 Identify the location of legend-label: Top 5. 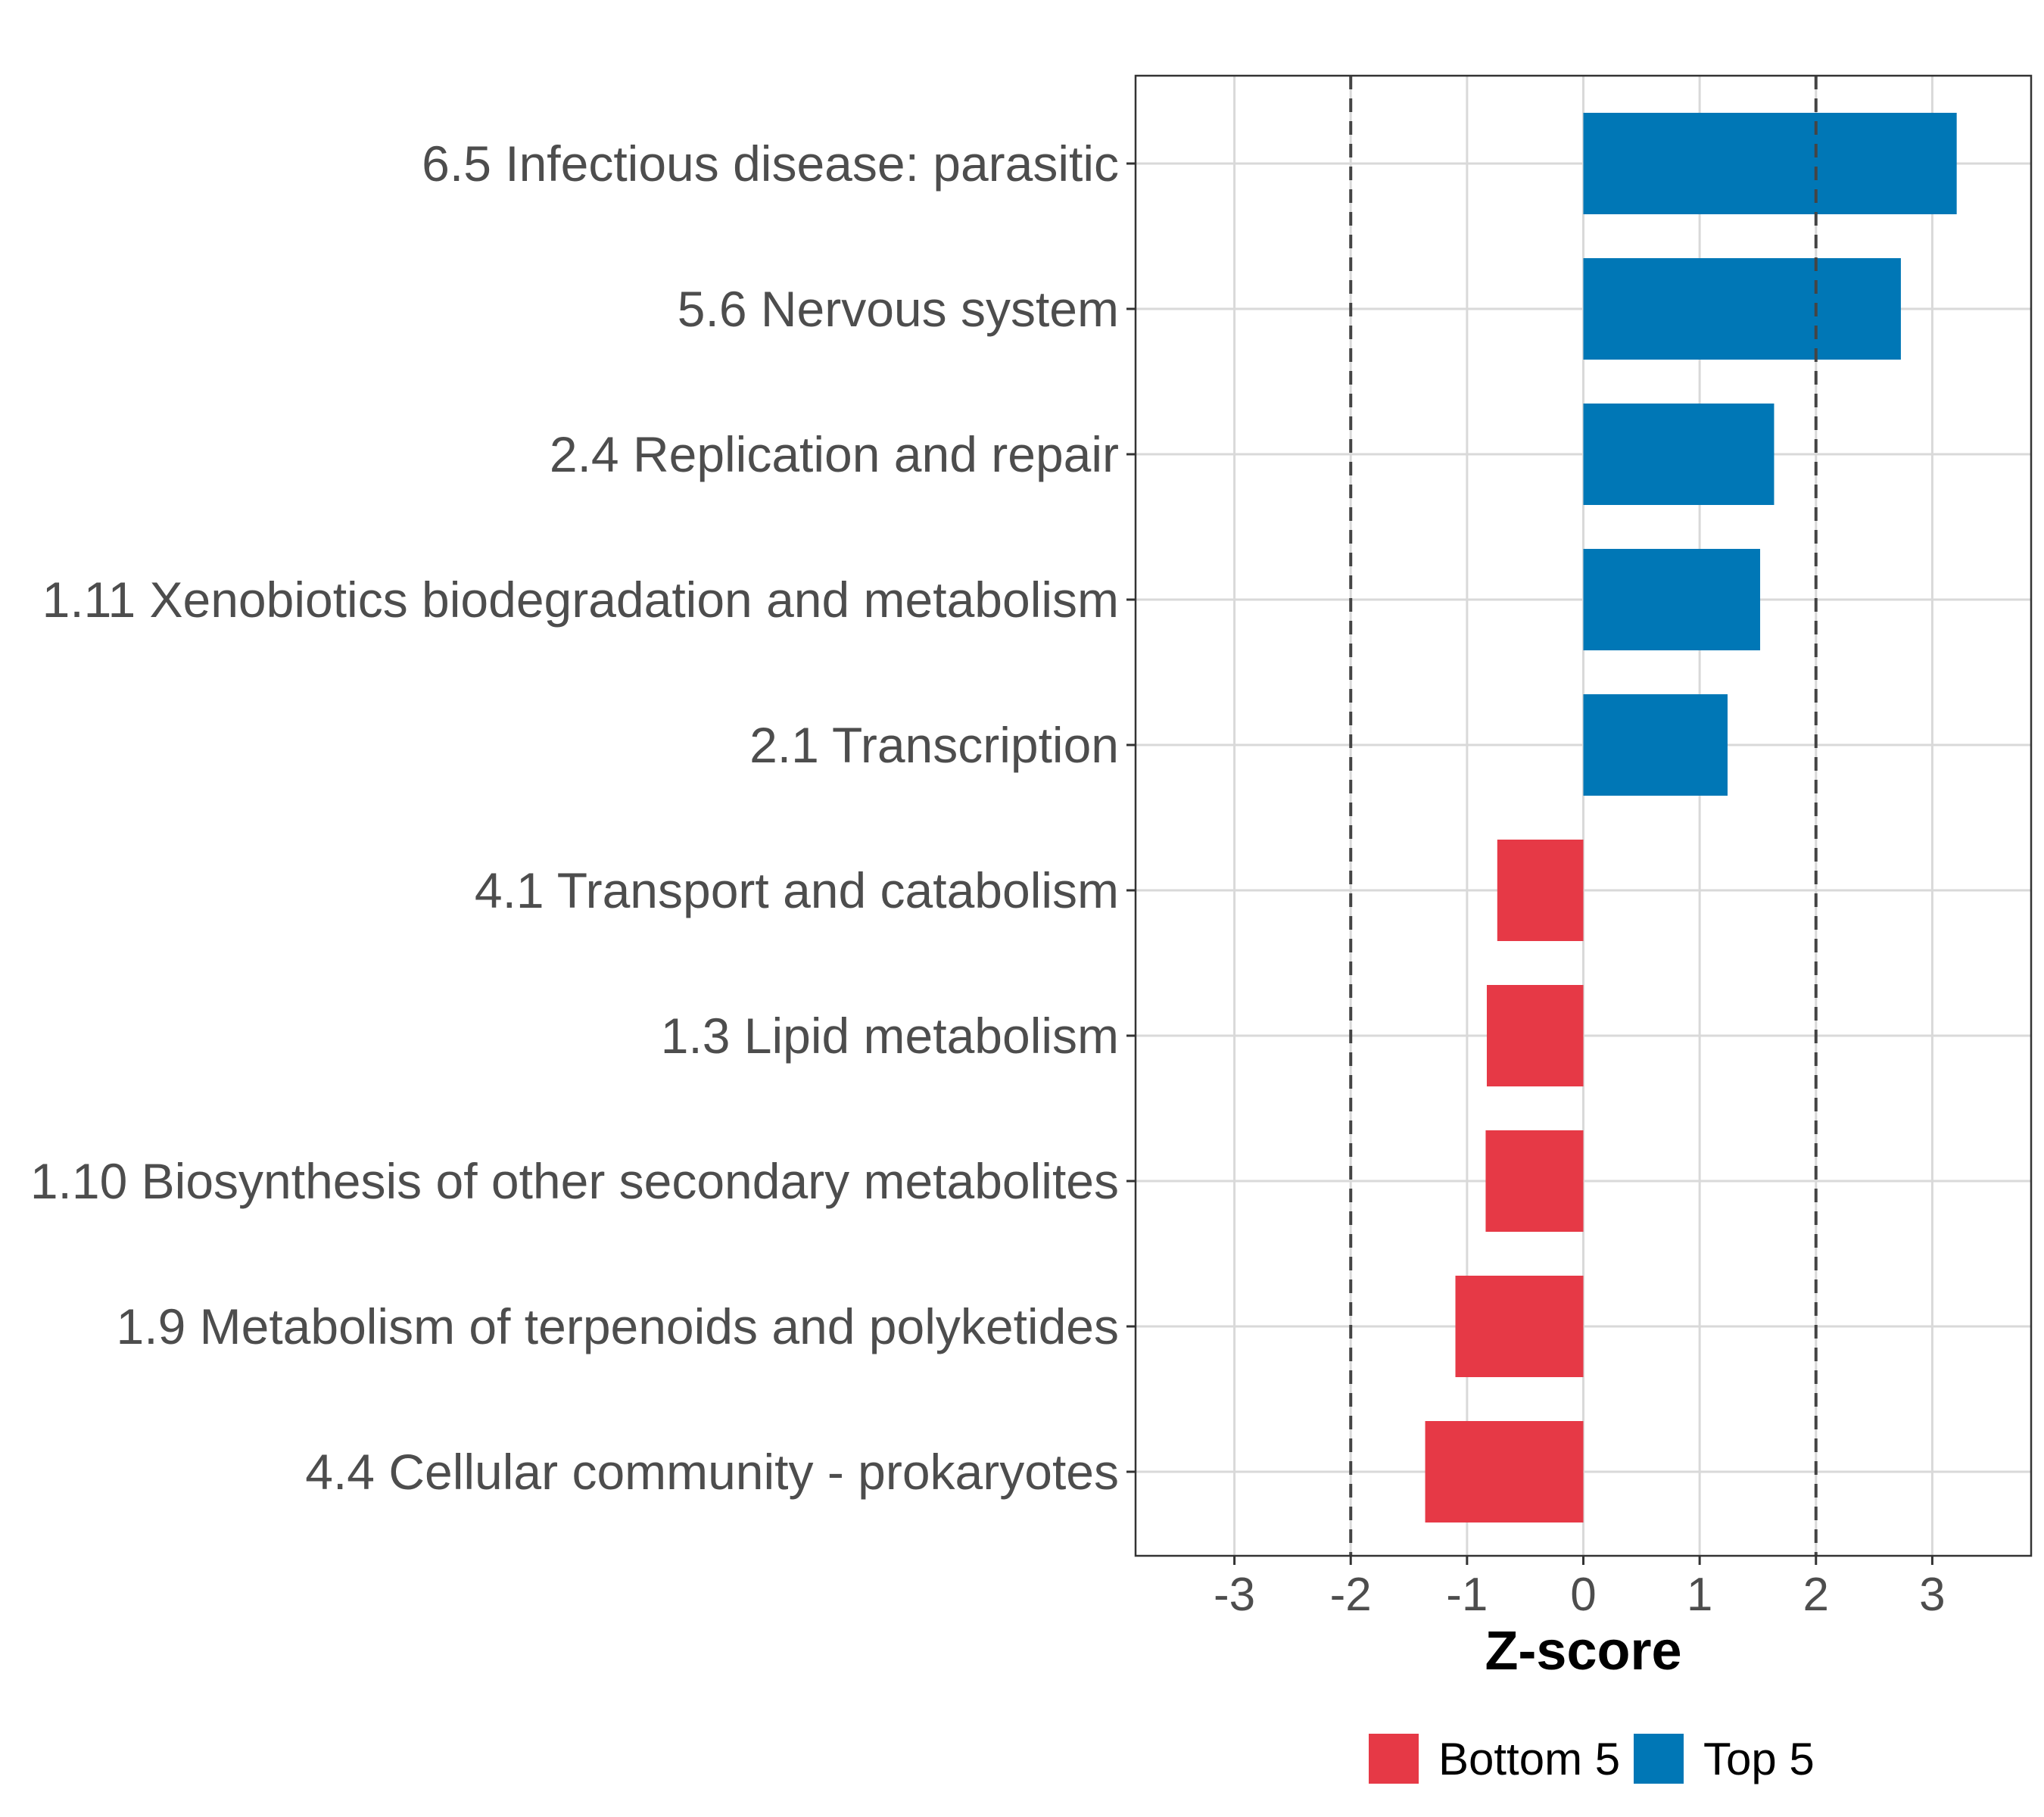
(1759, 1759).